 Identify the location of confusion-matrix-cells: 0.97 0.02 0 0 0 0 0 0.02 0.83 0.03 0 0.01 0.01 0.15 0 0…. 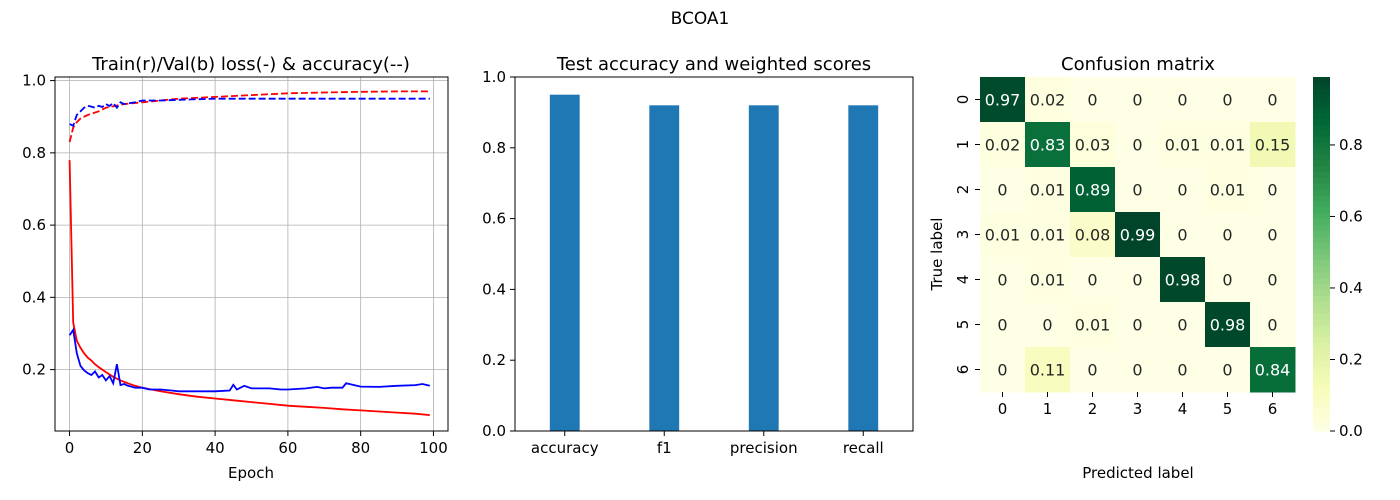
(1138, 235).